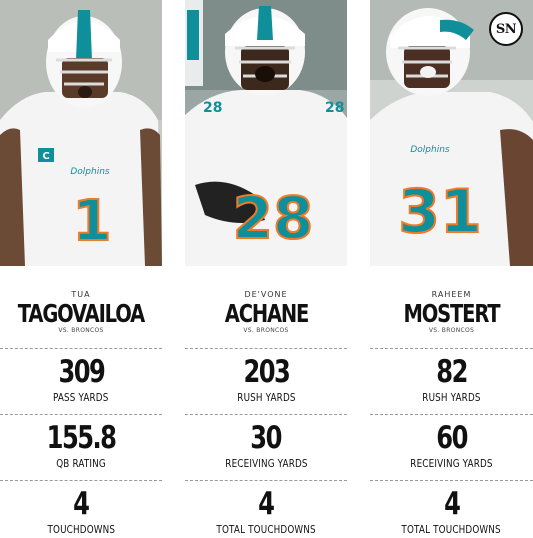 This screenshot has width=533, height=538. What do you see at coordinates (81, 313) in the screenshot?
I see `last-name: TAGOVAILOA` at bounding box center [81, 313].